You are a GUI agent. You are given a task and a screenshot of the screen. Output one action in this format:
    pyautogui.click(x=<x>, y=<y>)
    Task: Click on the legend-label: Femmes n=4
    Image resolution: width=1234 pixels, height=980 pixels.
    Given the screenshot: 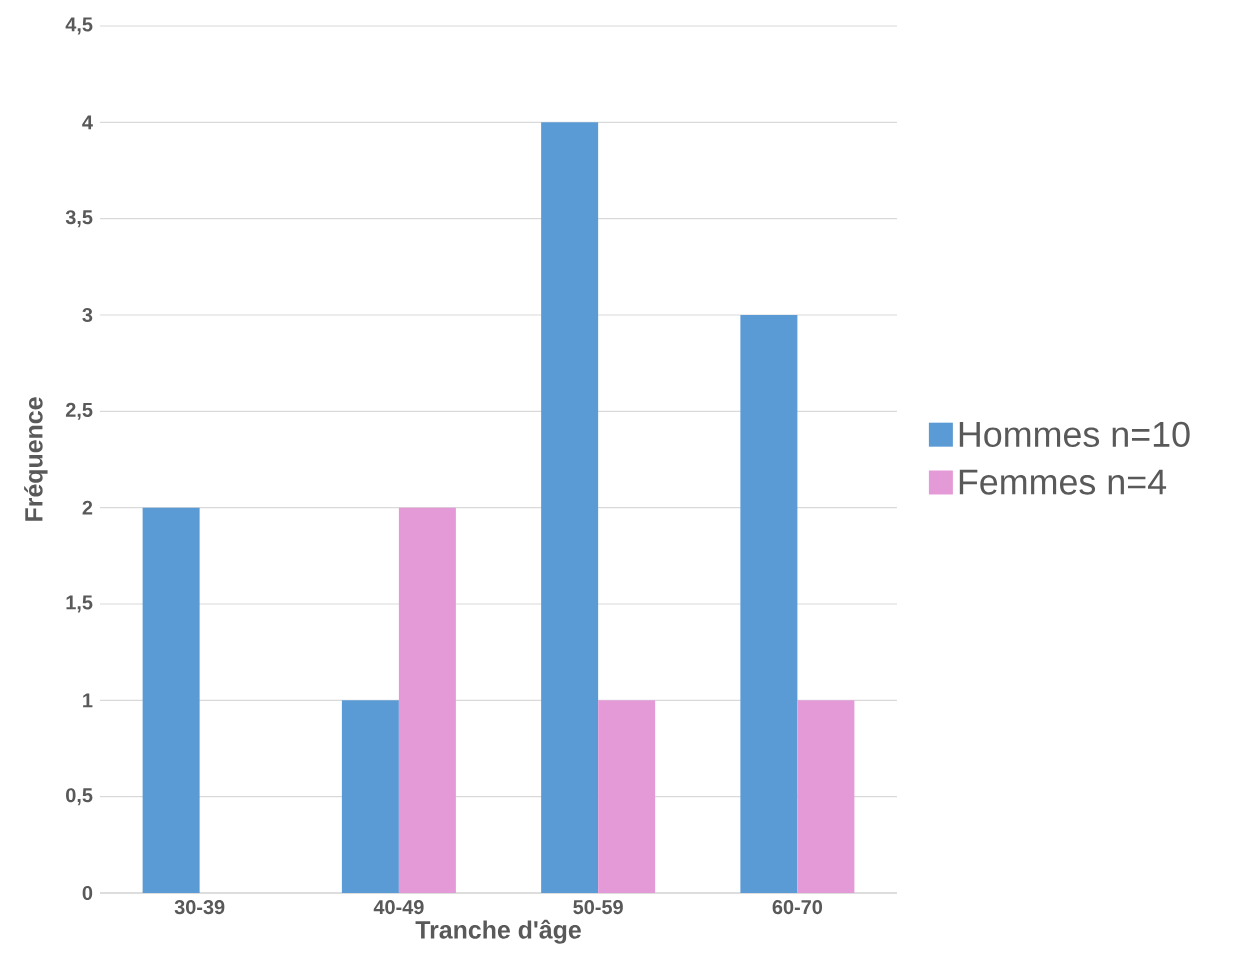 What is the action you would take?
    pyautogui.click(x=1063, y=482)
    